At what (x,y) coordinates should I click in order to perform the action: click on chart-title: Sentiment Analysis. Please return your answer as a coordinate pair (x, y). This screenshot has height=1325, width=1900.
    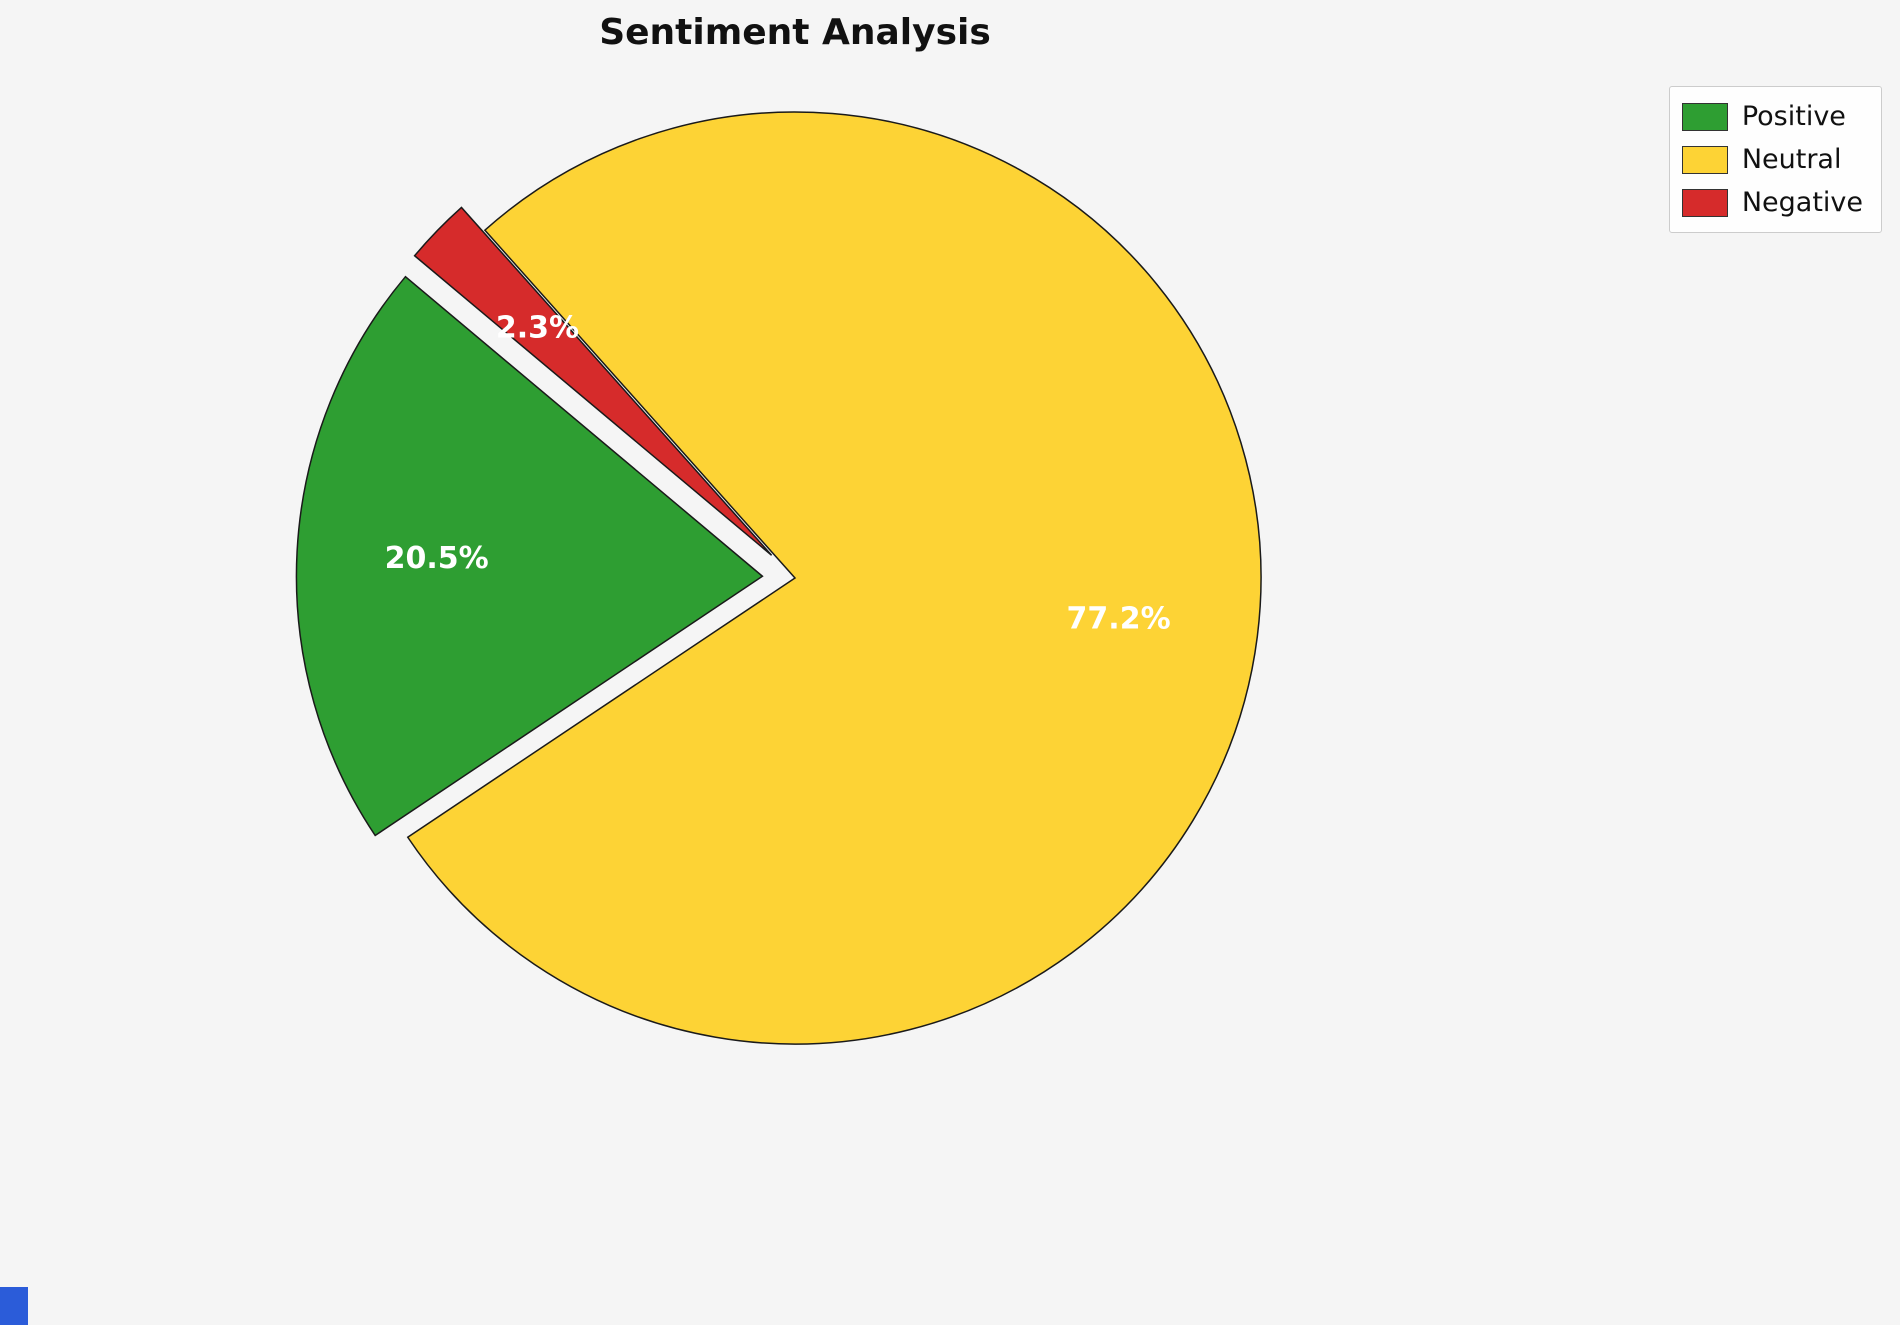
    Looking at the image, I should click on (795, 32).